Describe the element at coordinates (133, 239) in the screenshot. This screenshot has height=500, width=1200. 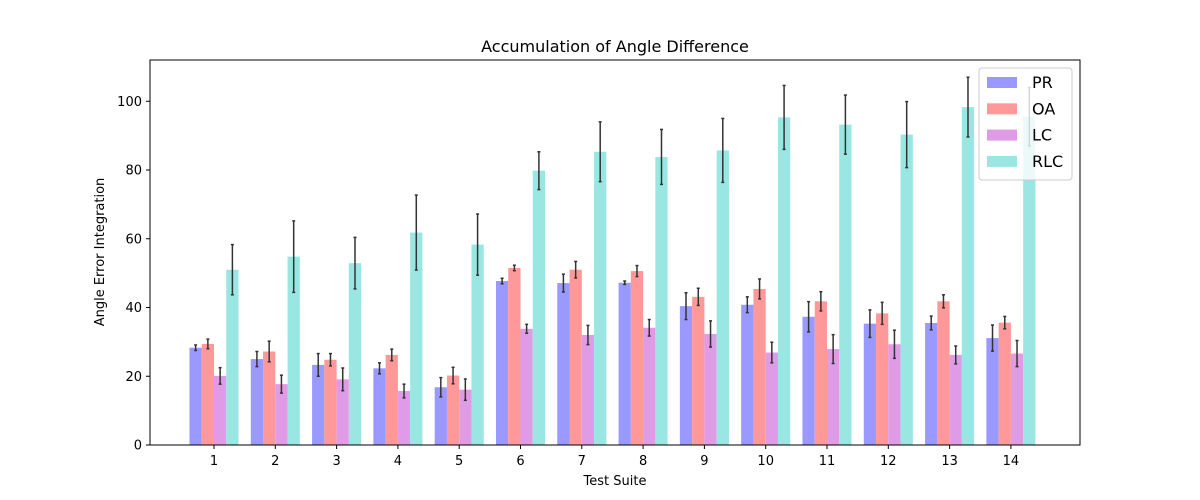
I see `y-tick-label-60: 60` at that location.